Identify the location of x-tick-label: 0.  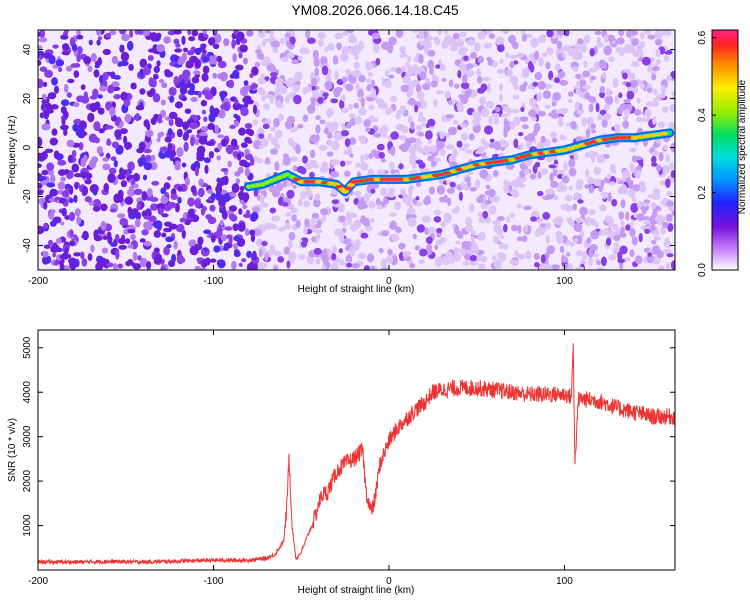
(389, 281).